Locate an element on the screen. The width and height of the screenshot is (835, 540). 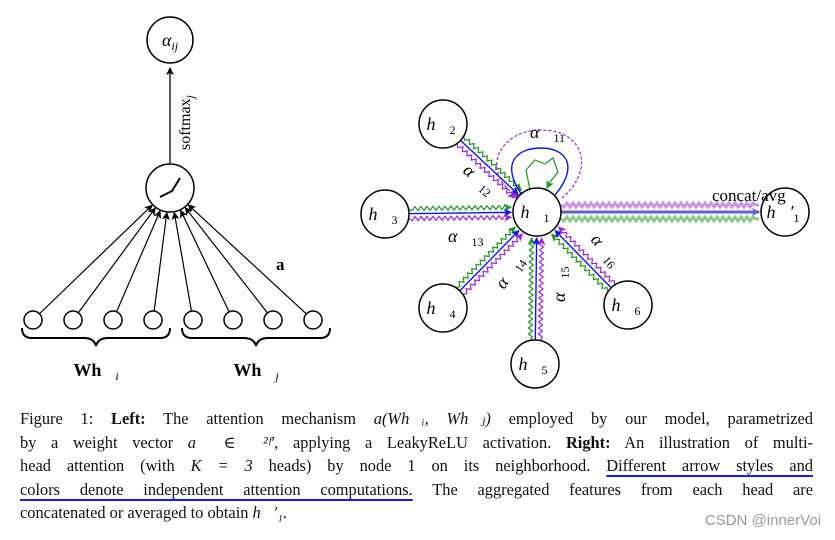
caption-text: Figure 1: is located at coordinates (66, 418).